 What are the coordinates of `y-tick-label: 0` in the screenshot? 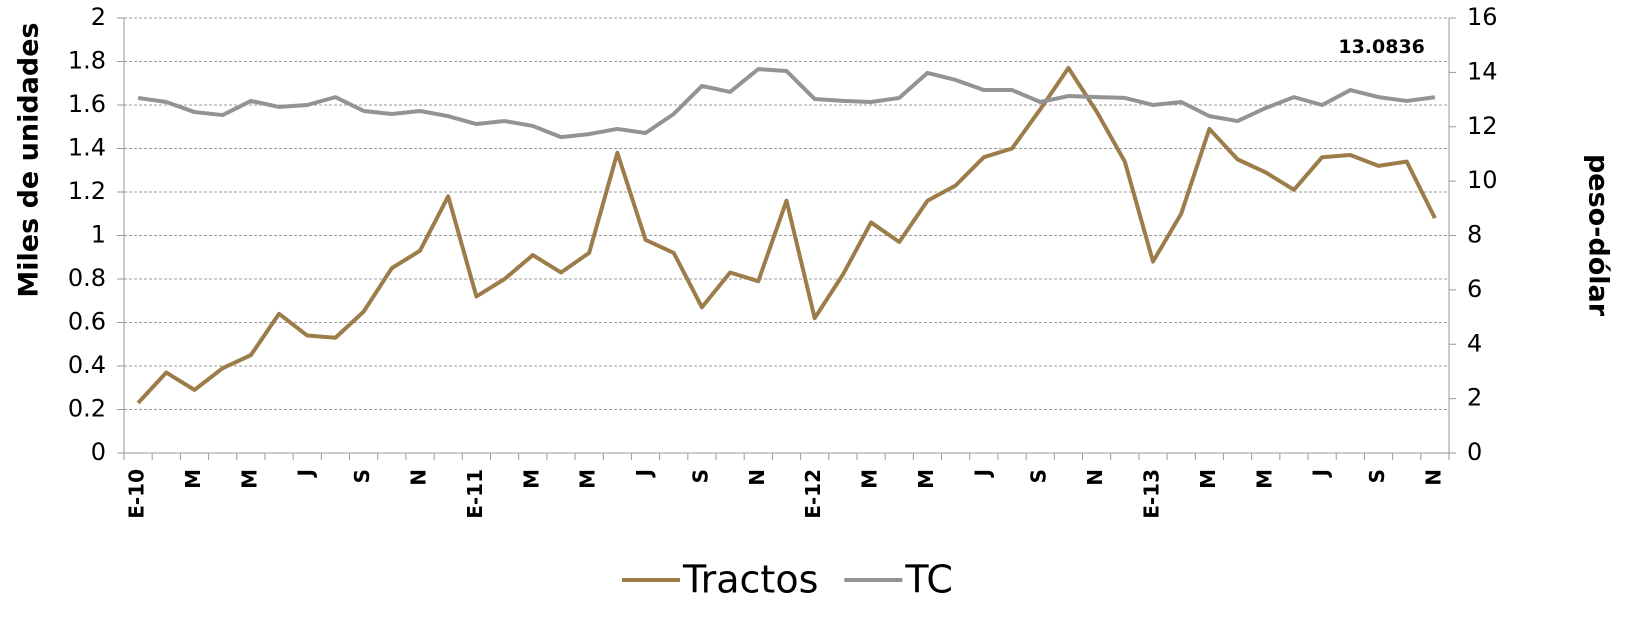 It's located at (98, 452).